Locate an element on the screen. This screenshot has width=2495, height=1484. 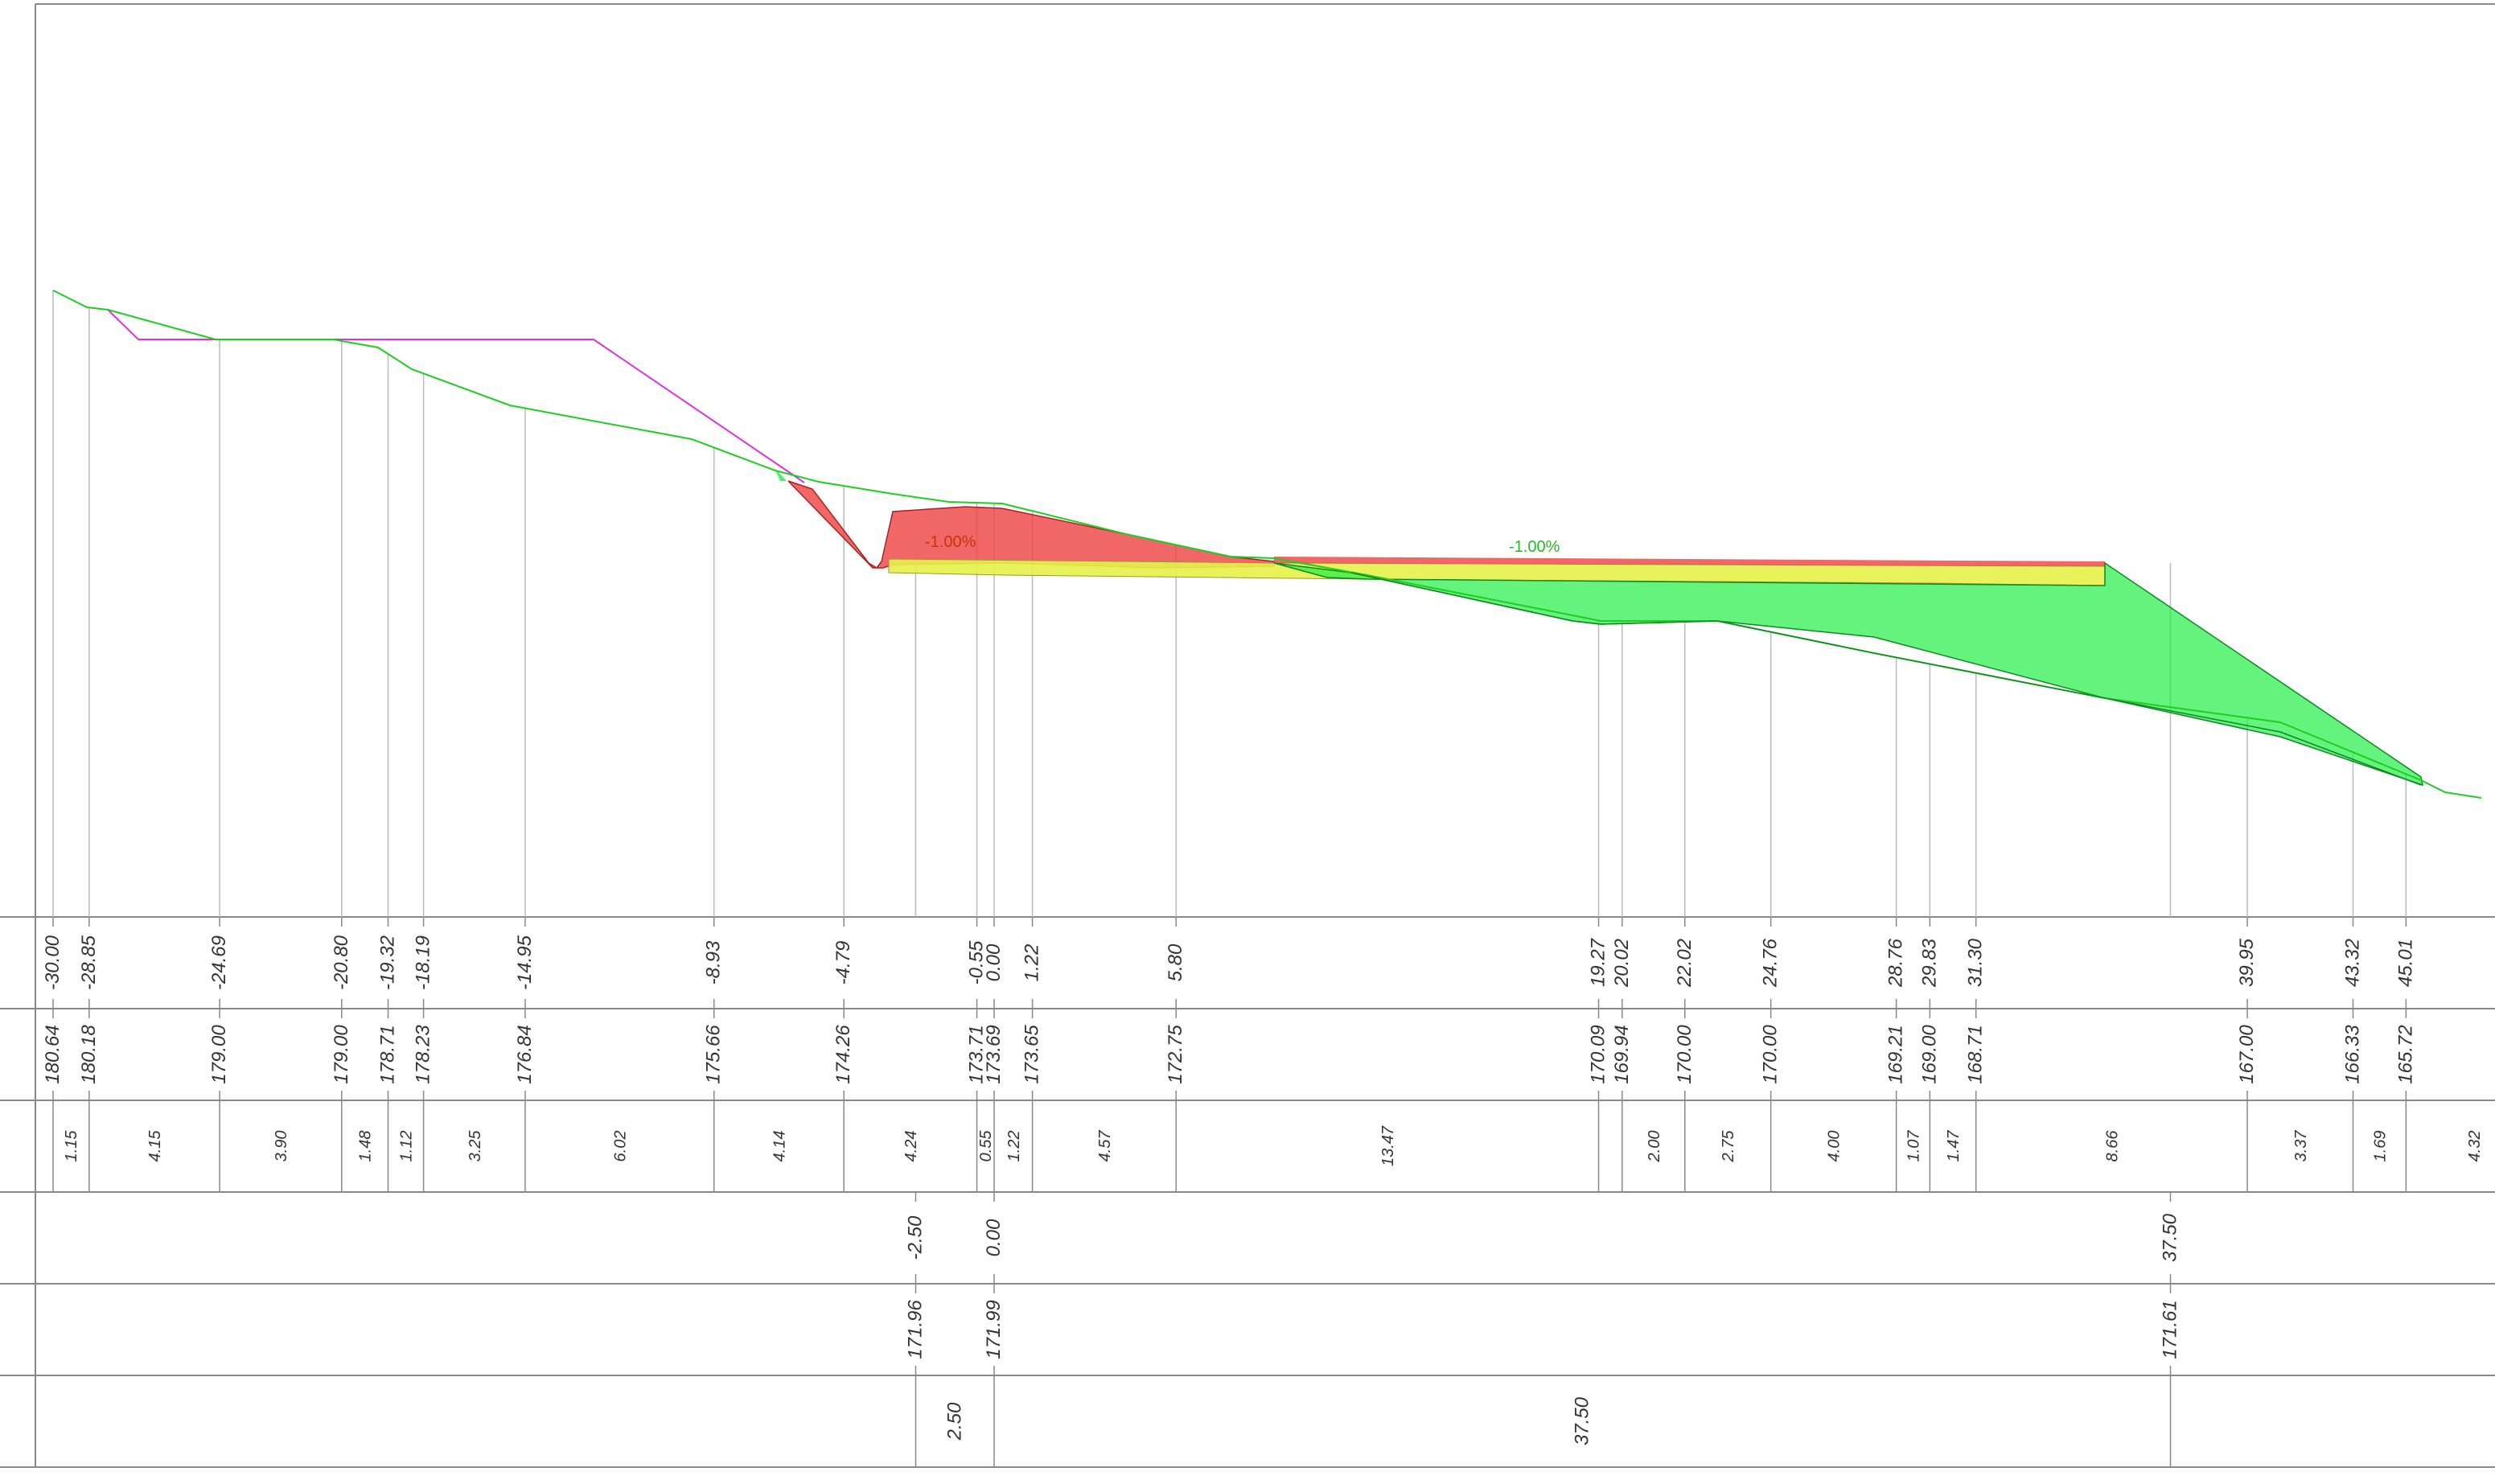
ground-elevation-label: 176.84 is located at coordinates (525, 1054).